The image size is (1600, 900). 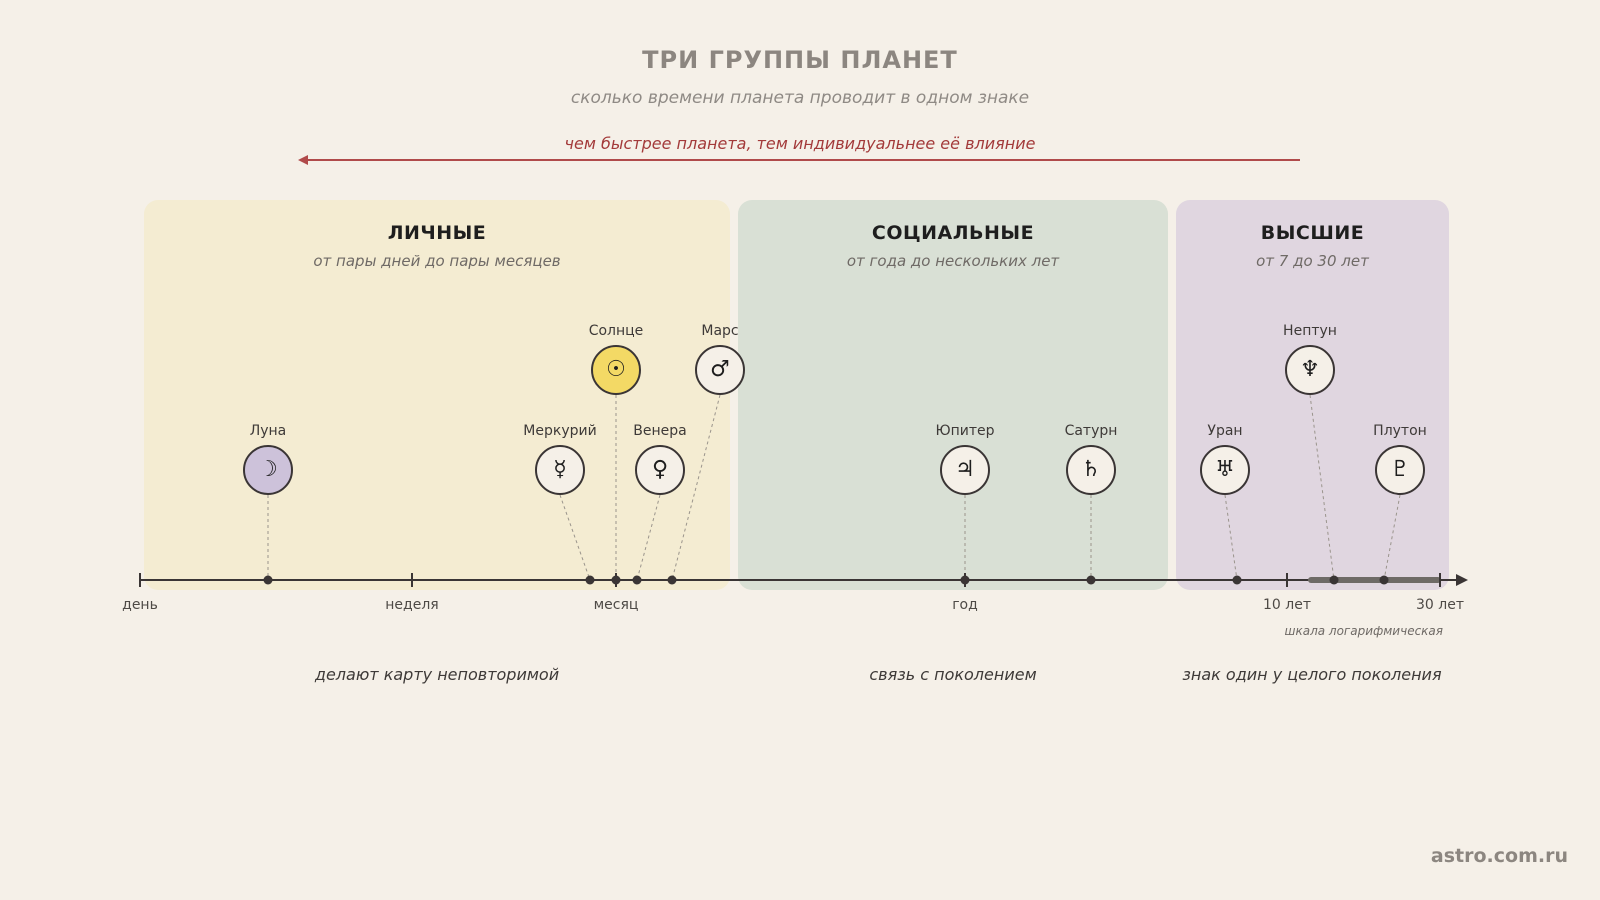 What do you see at coordinates (953, 674) in the screenshot?
I see `group-note-social: связь с поколением` at bounding box center [953, 674].